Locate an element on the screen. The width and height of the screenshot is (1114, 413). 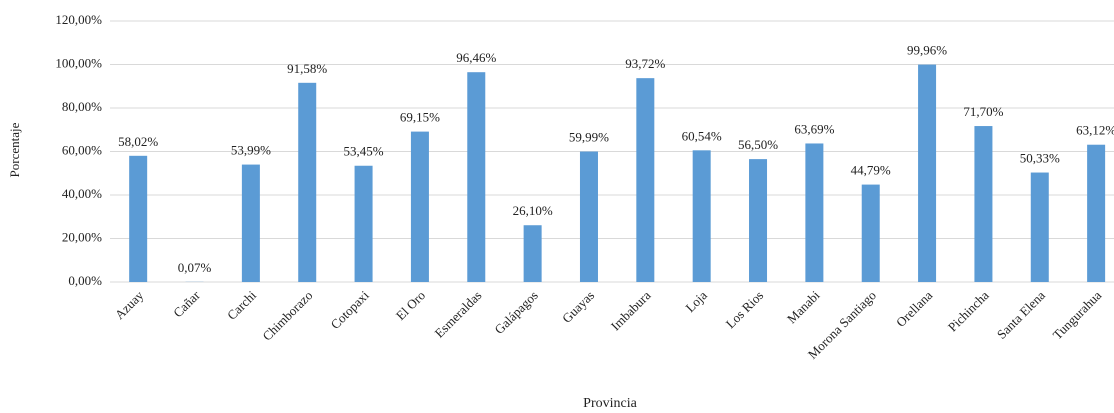
x-tick-label: Imbabura is located at coordinates (631, 310).